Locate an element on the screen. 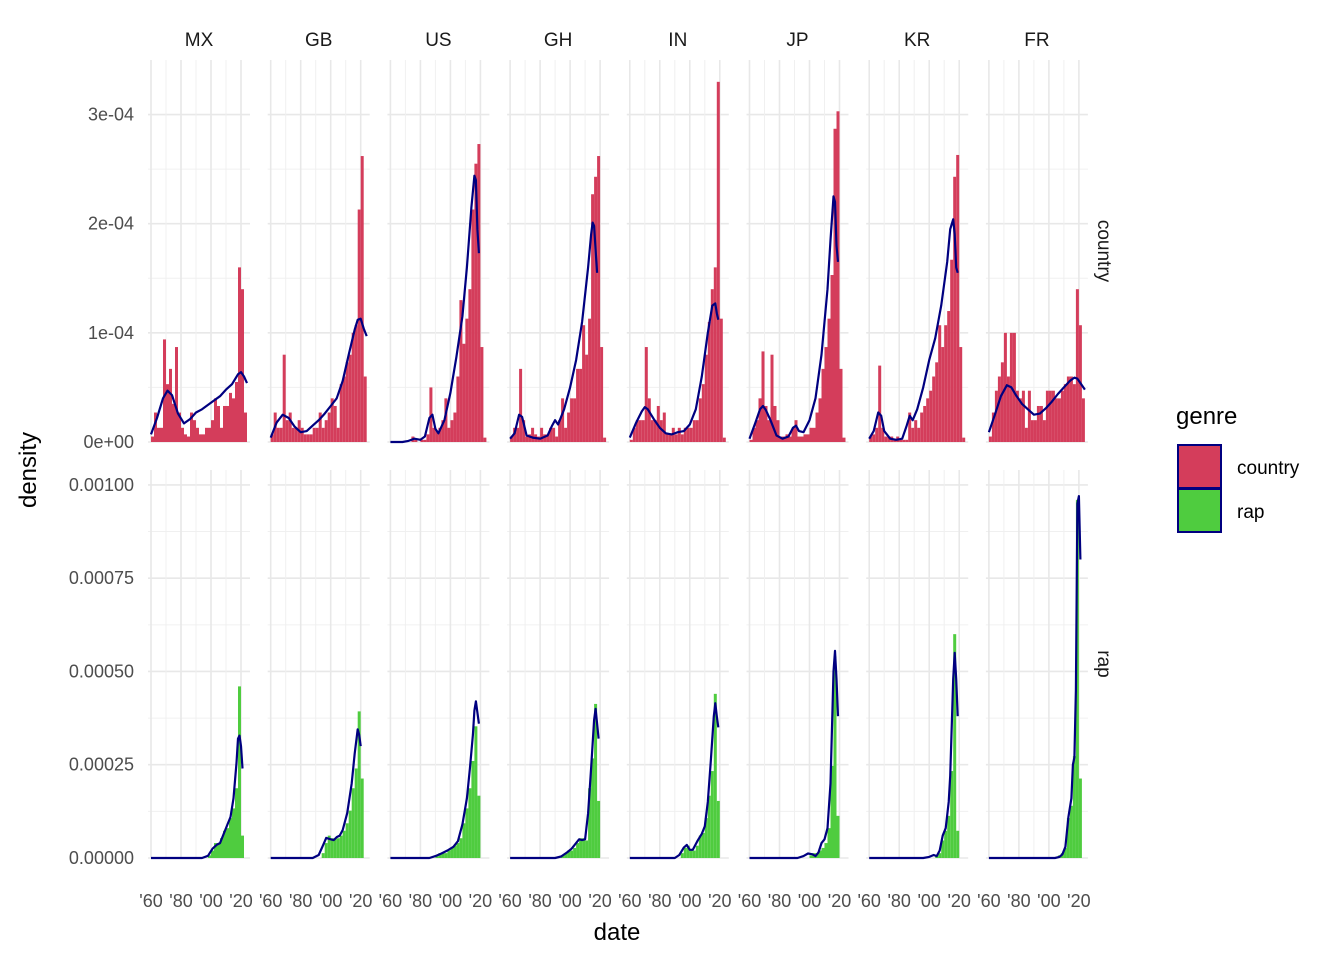  facet-strip-label-mx: MX is located at coordinates (199, 40).